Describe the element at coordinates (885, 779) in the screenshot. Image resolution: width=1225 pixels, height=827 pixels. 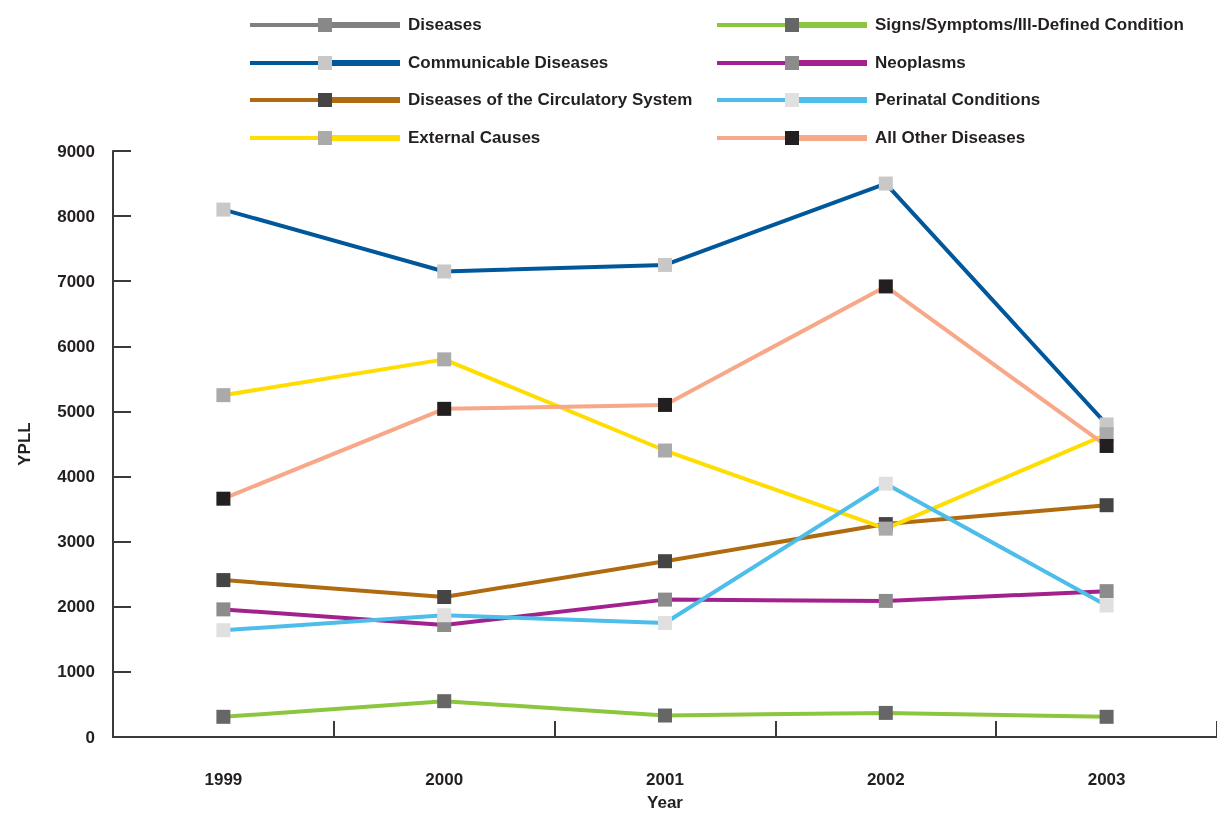
I see `x-tick-label: 2002` at that location.